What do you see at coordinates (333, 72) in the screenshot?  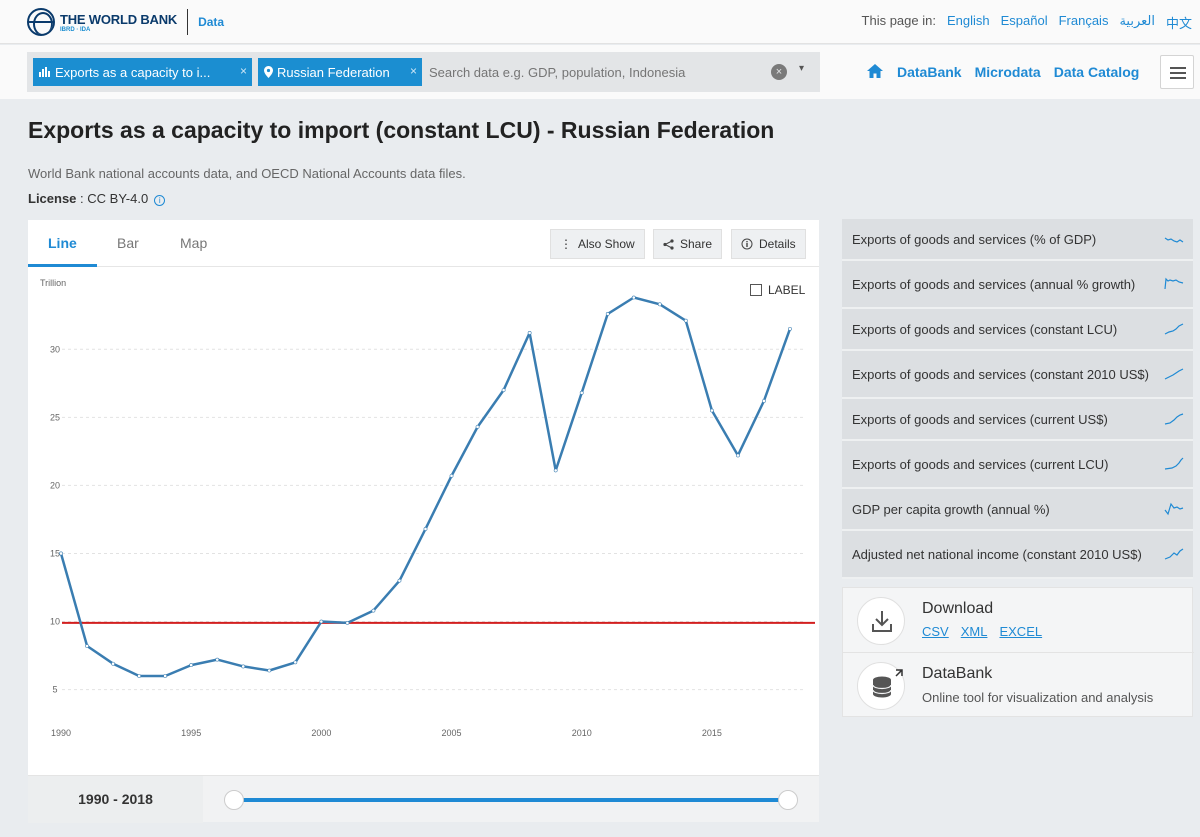 I see `country-chip-label: Russian Federation` at bounding box center [333, 72].